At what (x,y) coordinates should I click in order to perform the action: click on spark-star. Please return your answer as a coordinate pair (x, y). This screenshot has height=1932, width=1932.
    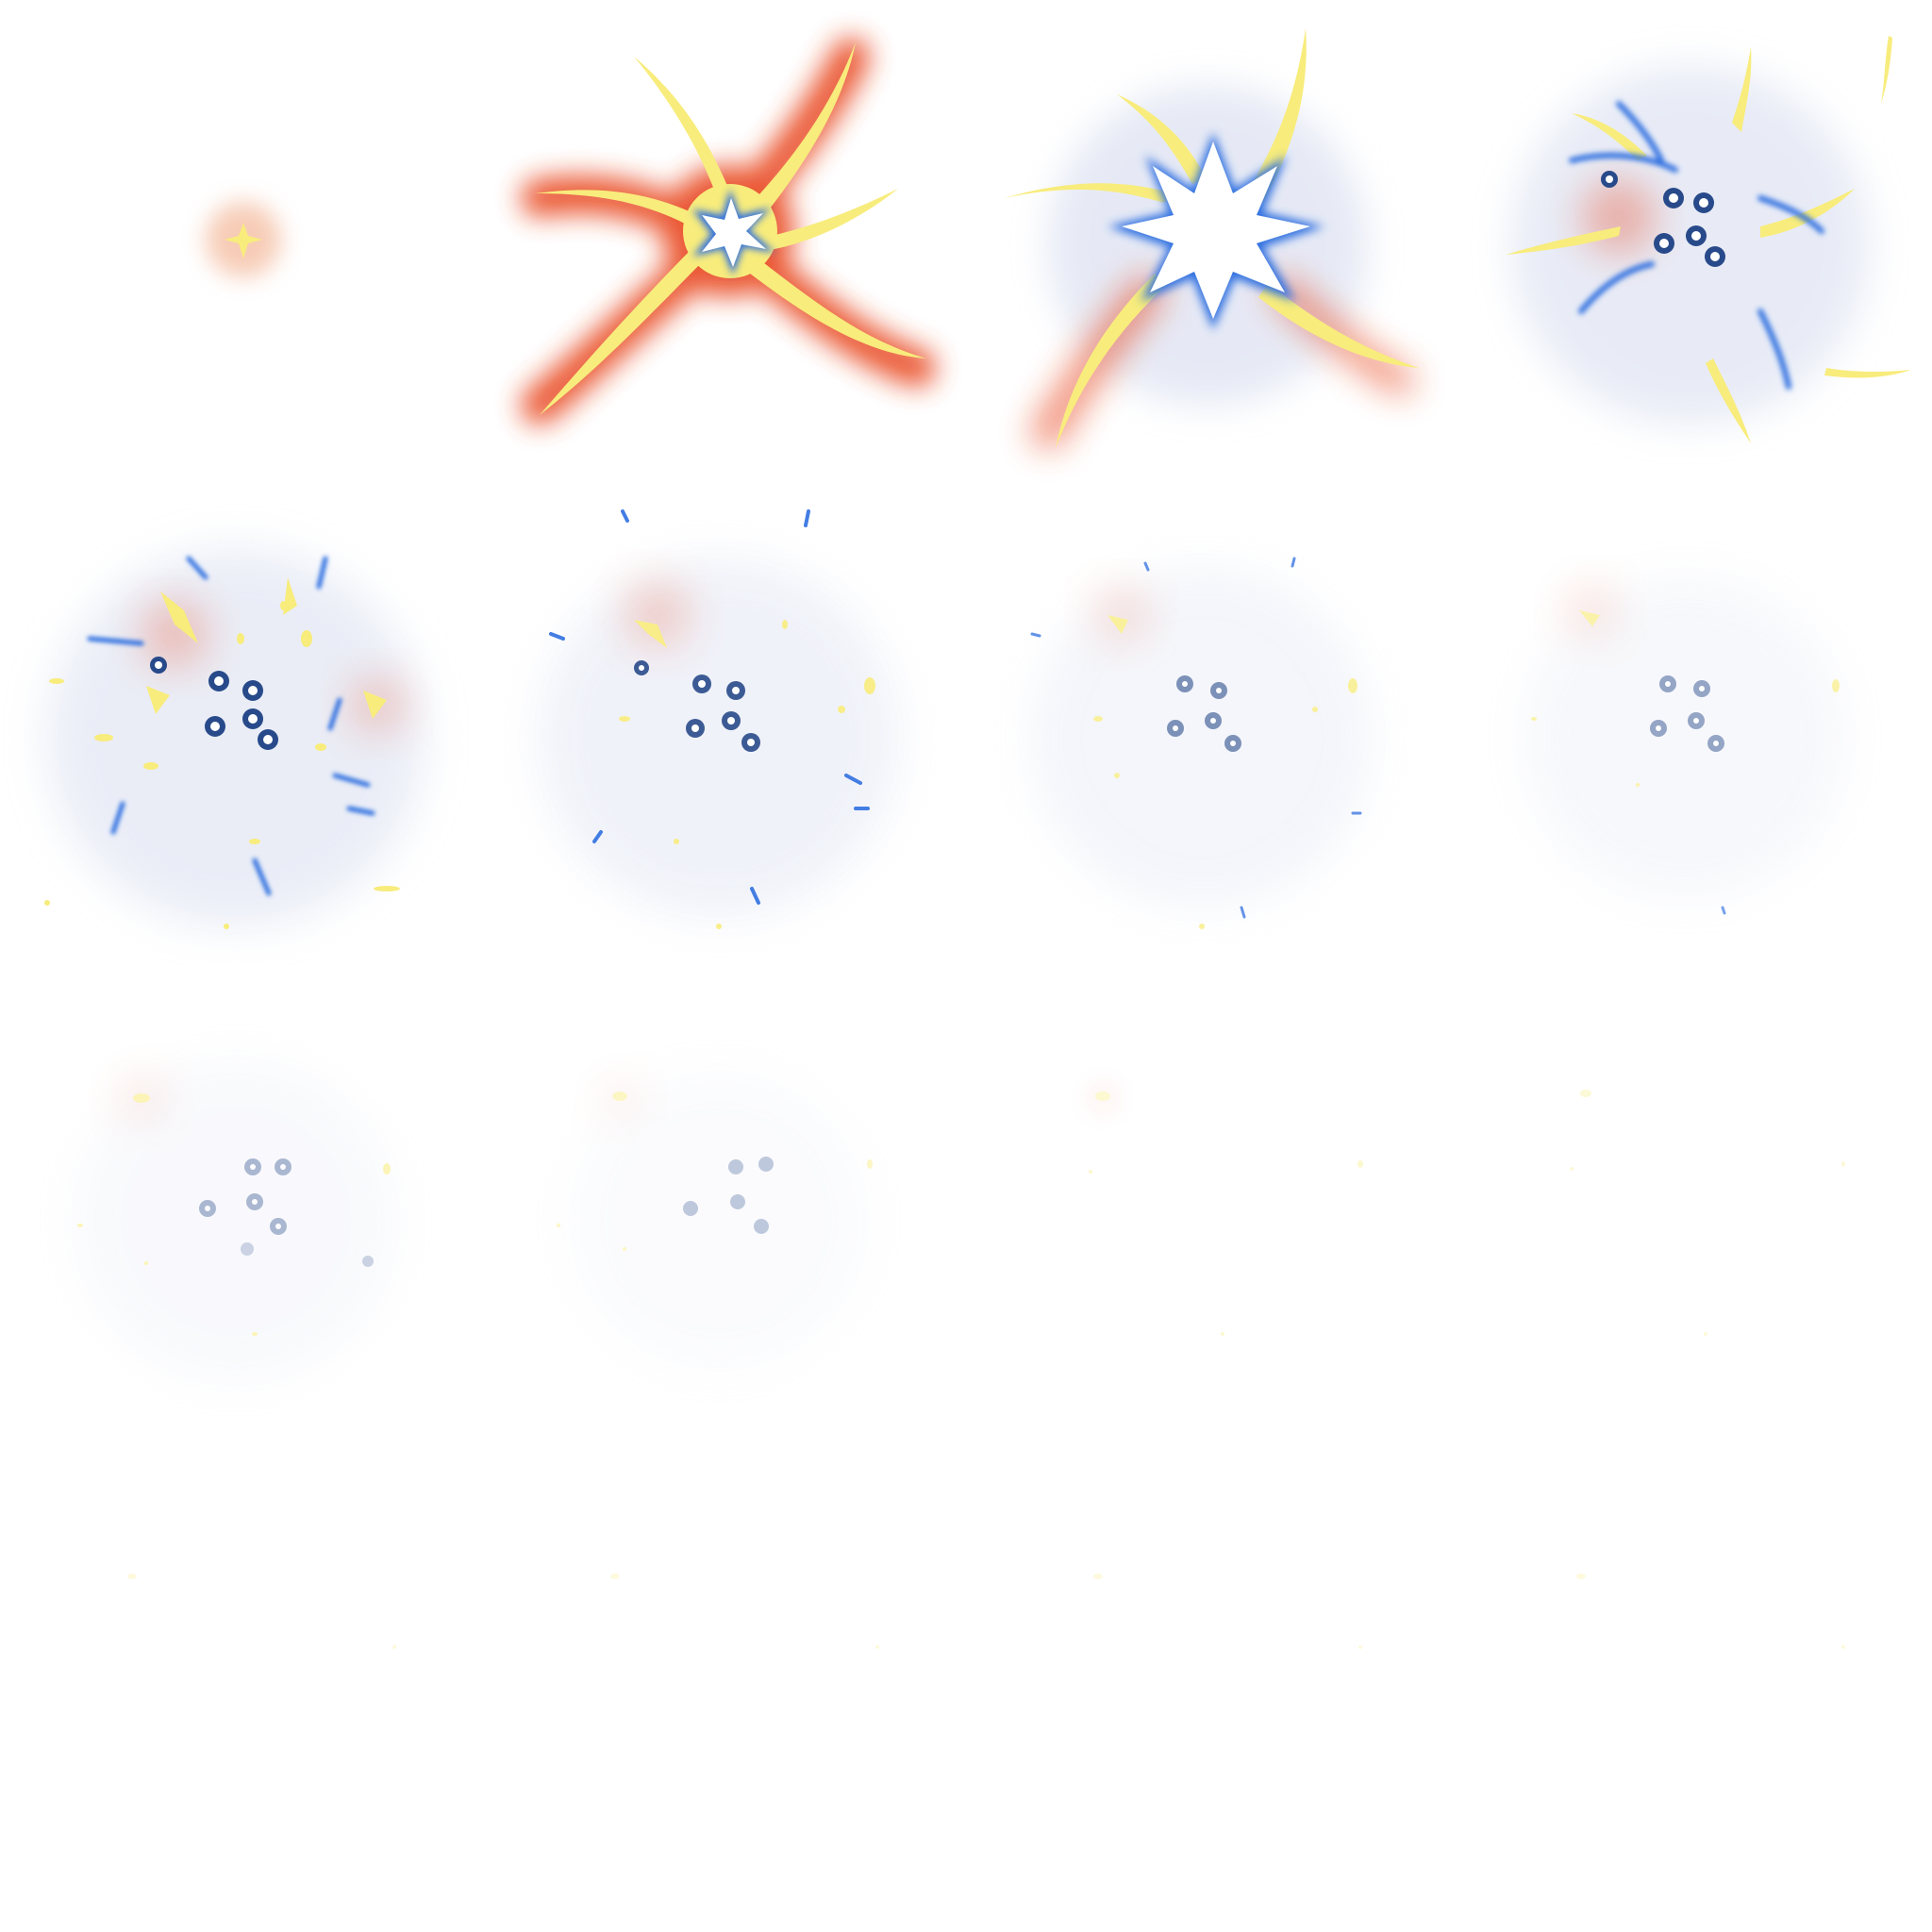
    Looking at the image, I should click on (244, 240).